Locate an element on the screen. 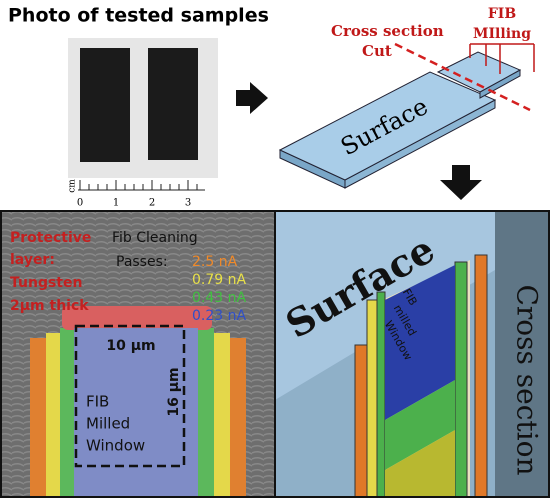  wall-yellow is located at coordinates (372, 398).